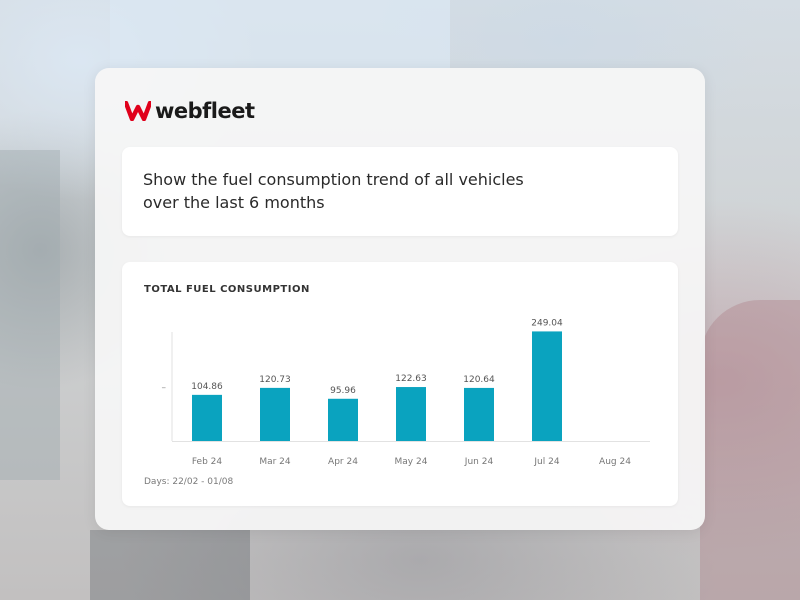  I want to click on webfleet-logo: webfleet, so click(190, 111).